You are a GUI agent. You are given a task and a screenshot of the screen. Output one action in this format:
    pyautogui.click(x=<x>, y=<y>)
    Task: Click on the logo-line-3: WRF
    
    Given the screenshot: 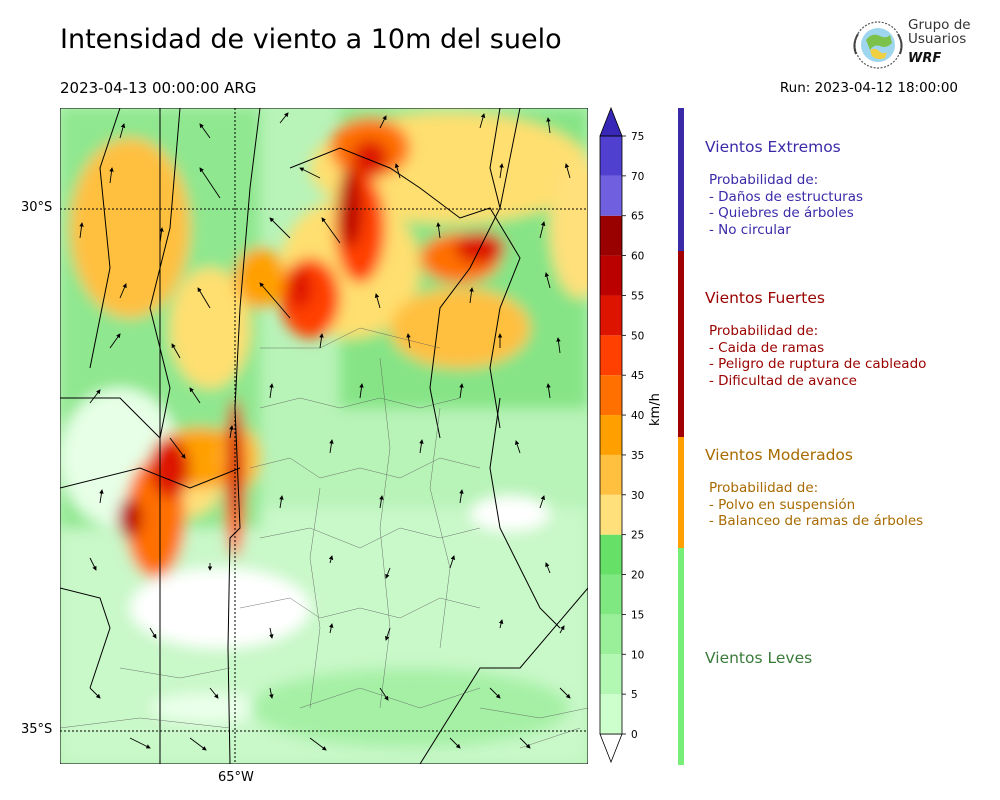 What is the action you would take?
    pyautogui.click(x=925, y=58)
    